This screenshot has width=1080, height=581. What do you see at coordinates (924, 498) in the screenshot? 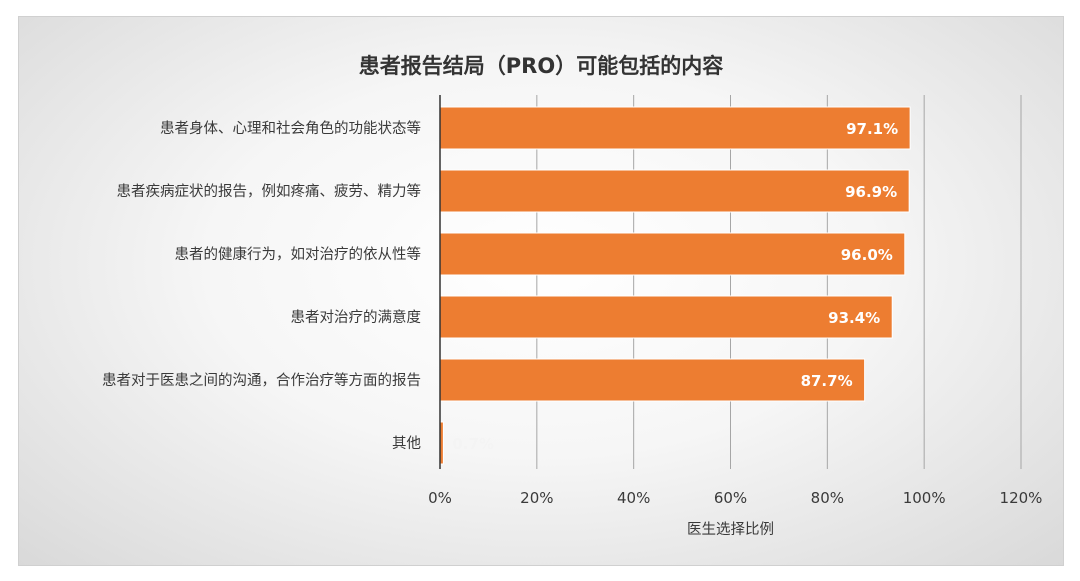
I see `x-tick-label: 100%` at bounding box center [924, 498].